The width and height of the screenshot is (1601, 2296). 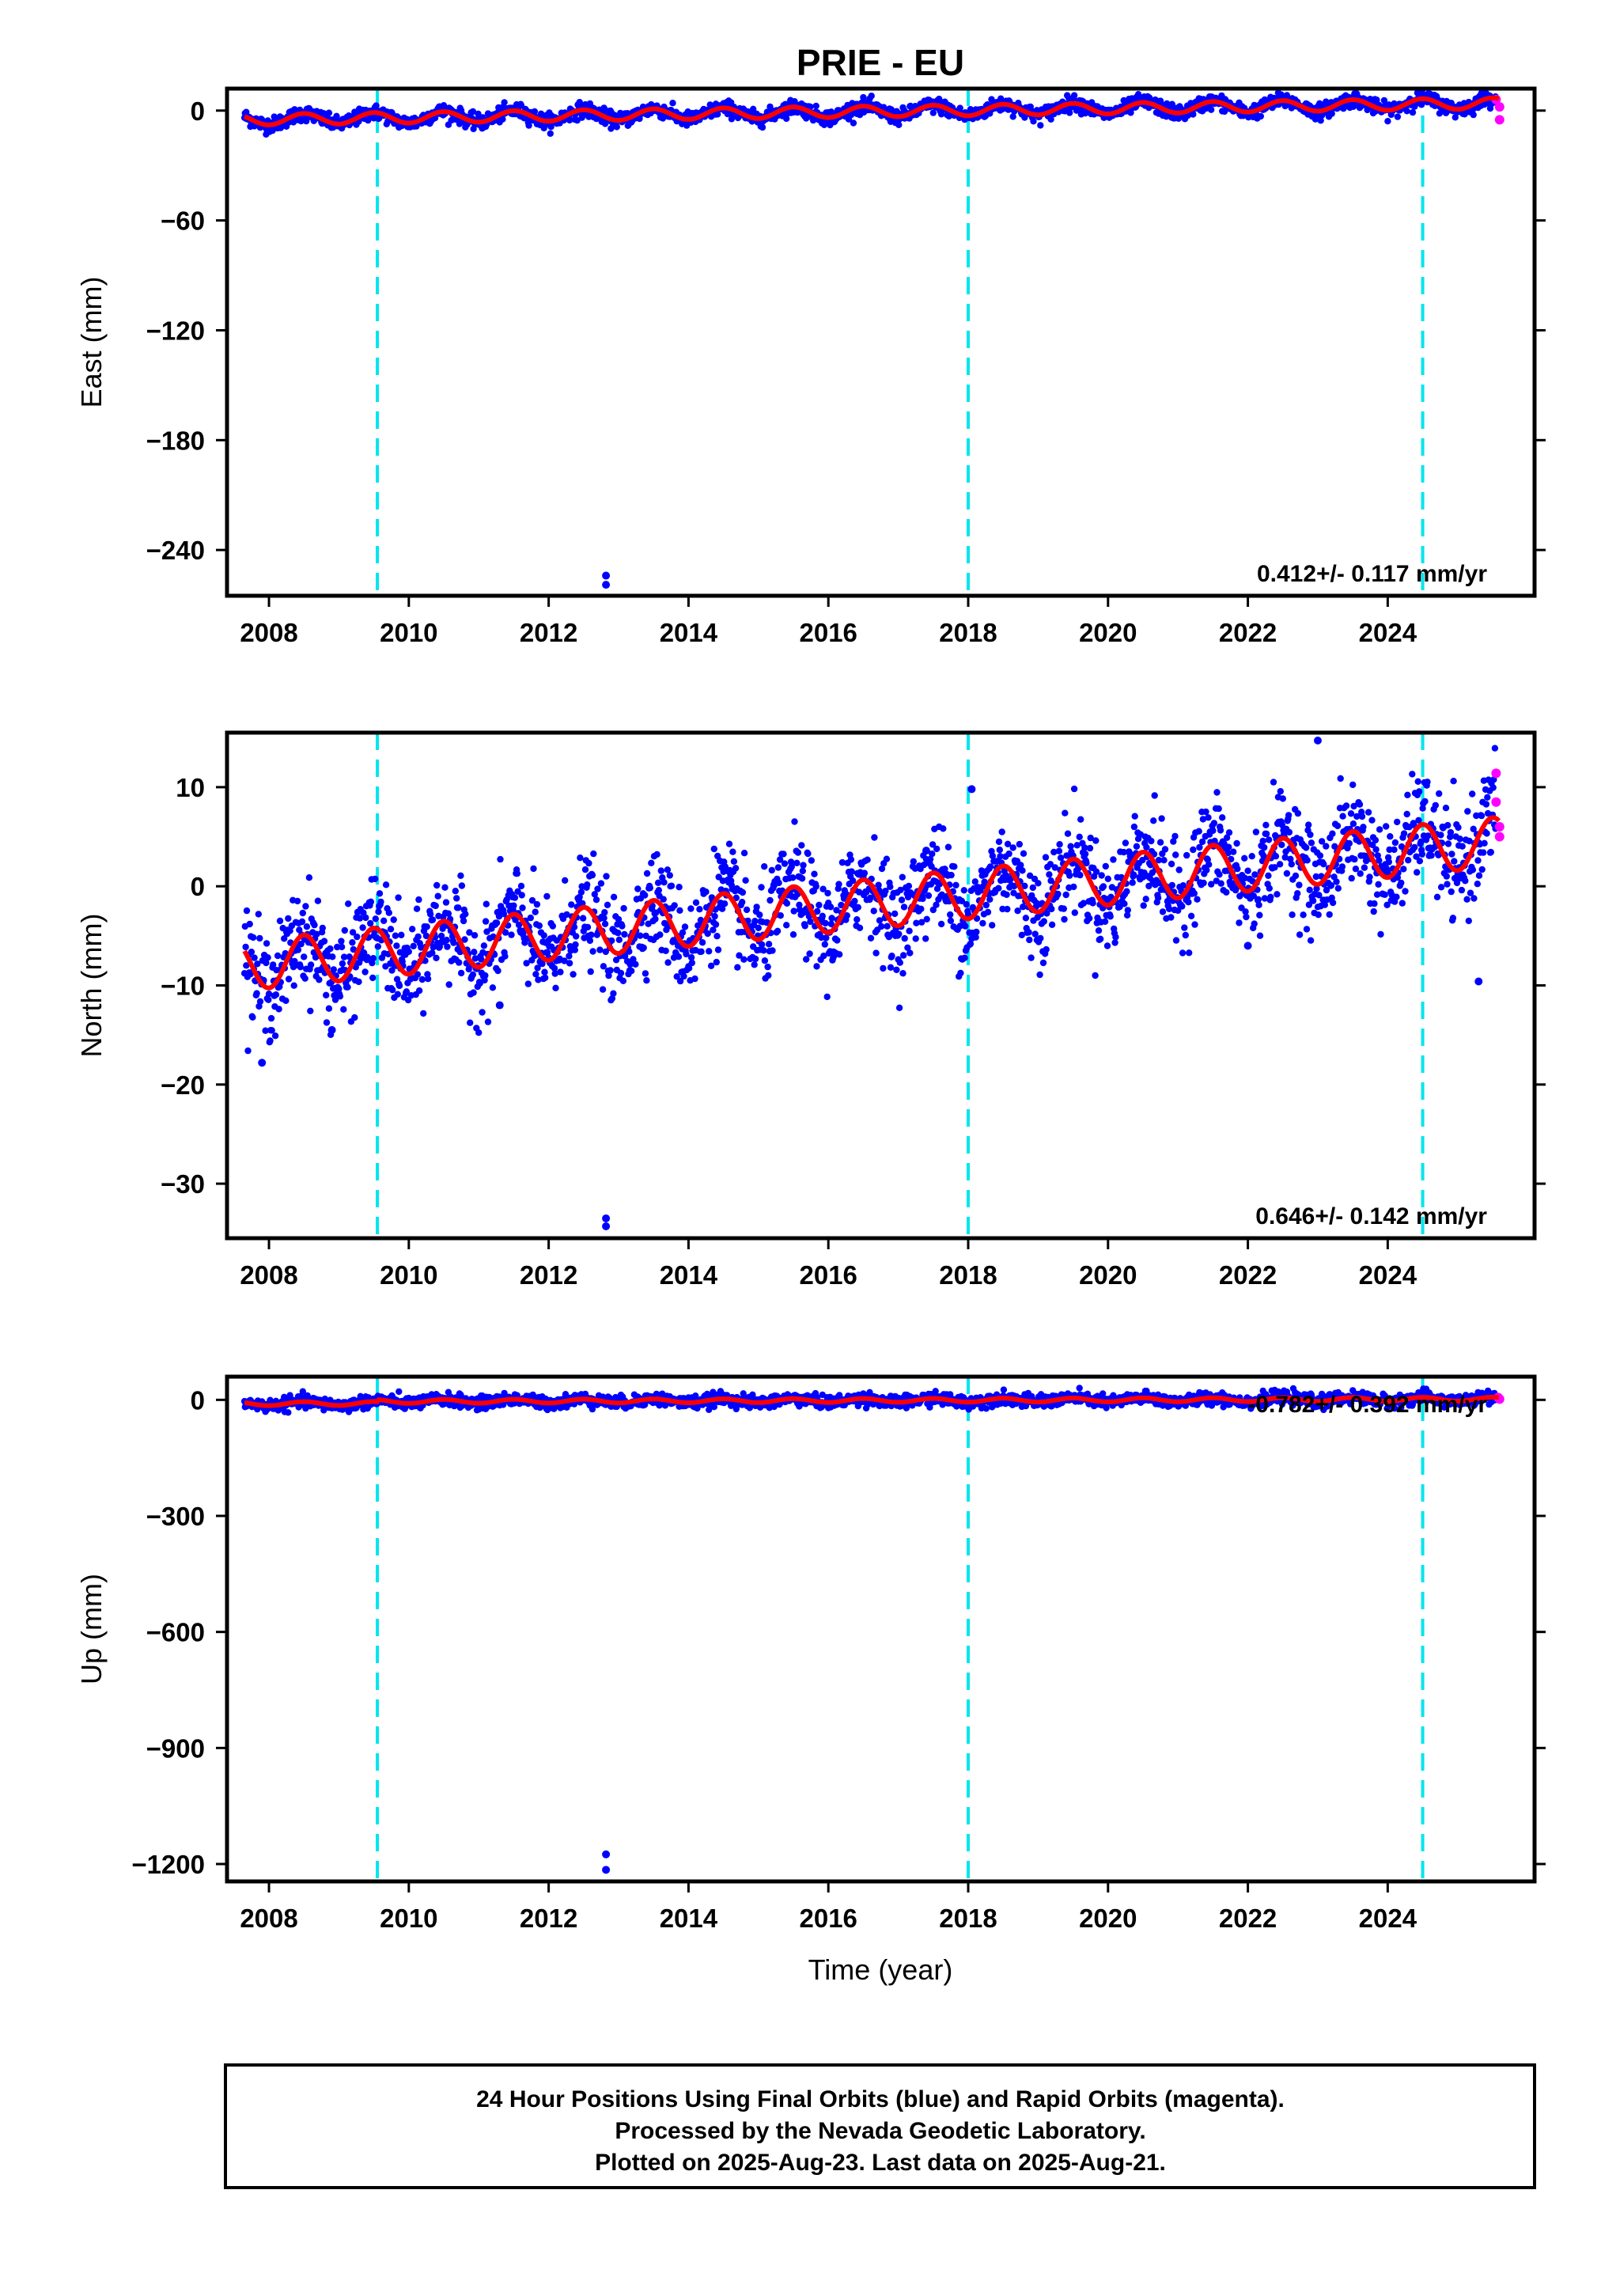 What do you see at coordinates (1371, 1216) in the screenshot?
I see `north-rate-label: 0.646+/- 0.142 mm/yr` at bounding box center [1371, 1216].